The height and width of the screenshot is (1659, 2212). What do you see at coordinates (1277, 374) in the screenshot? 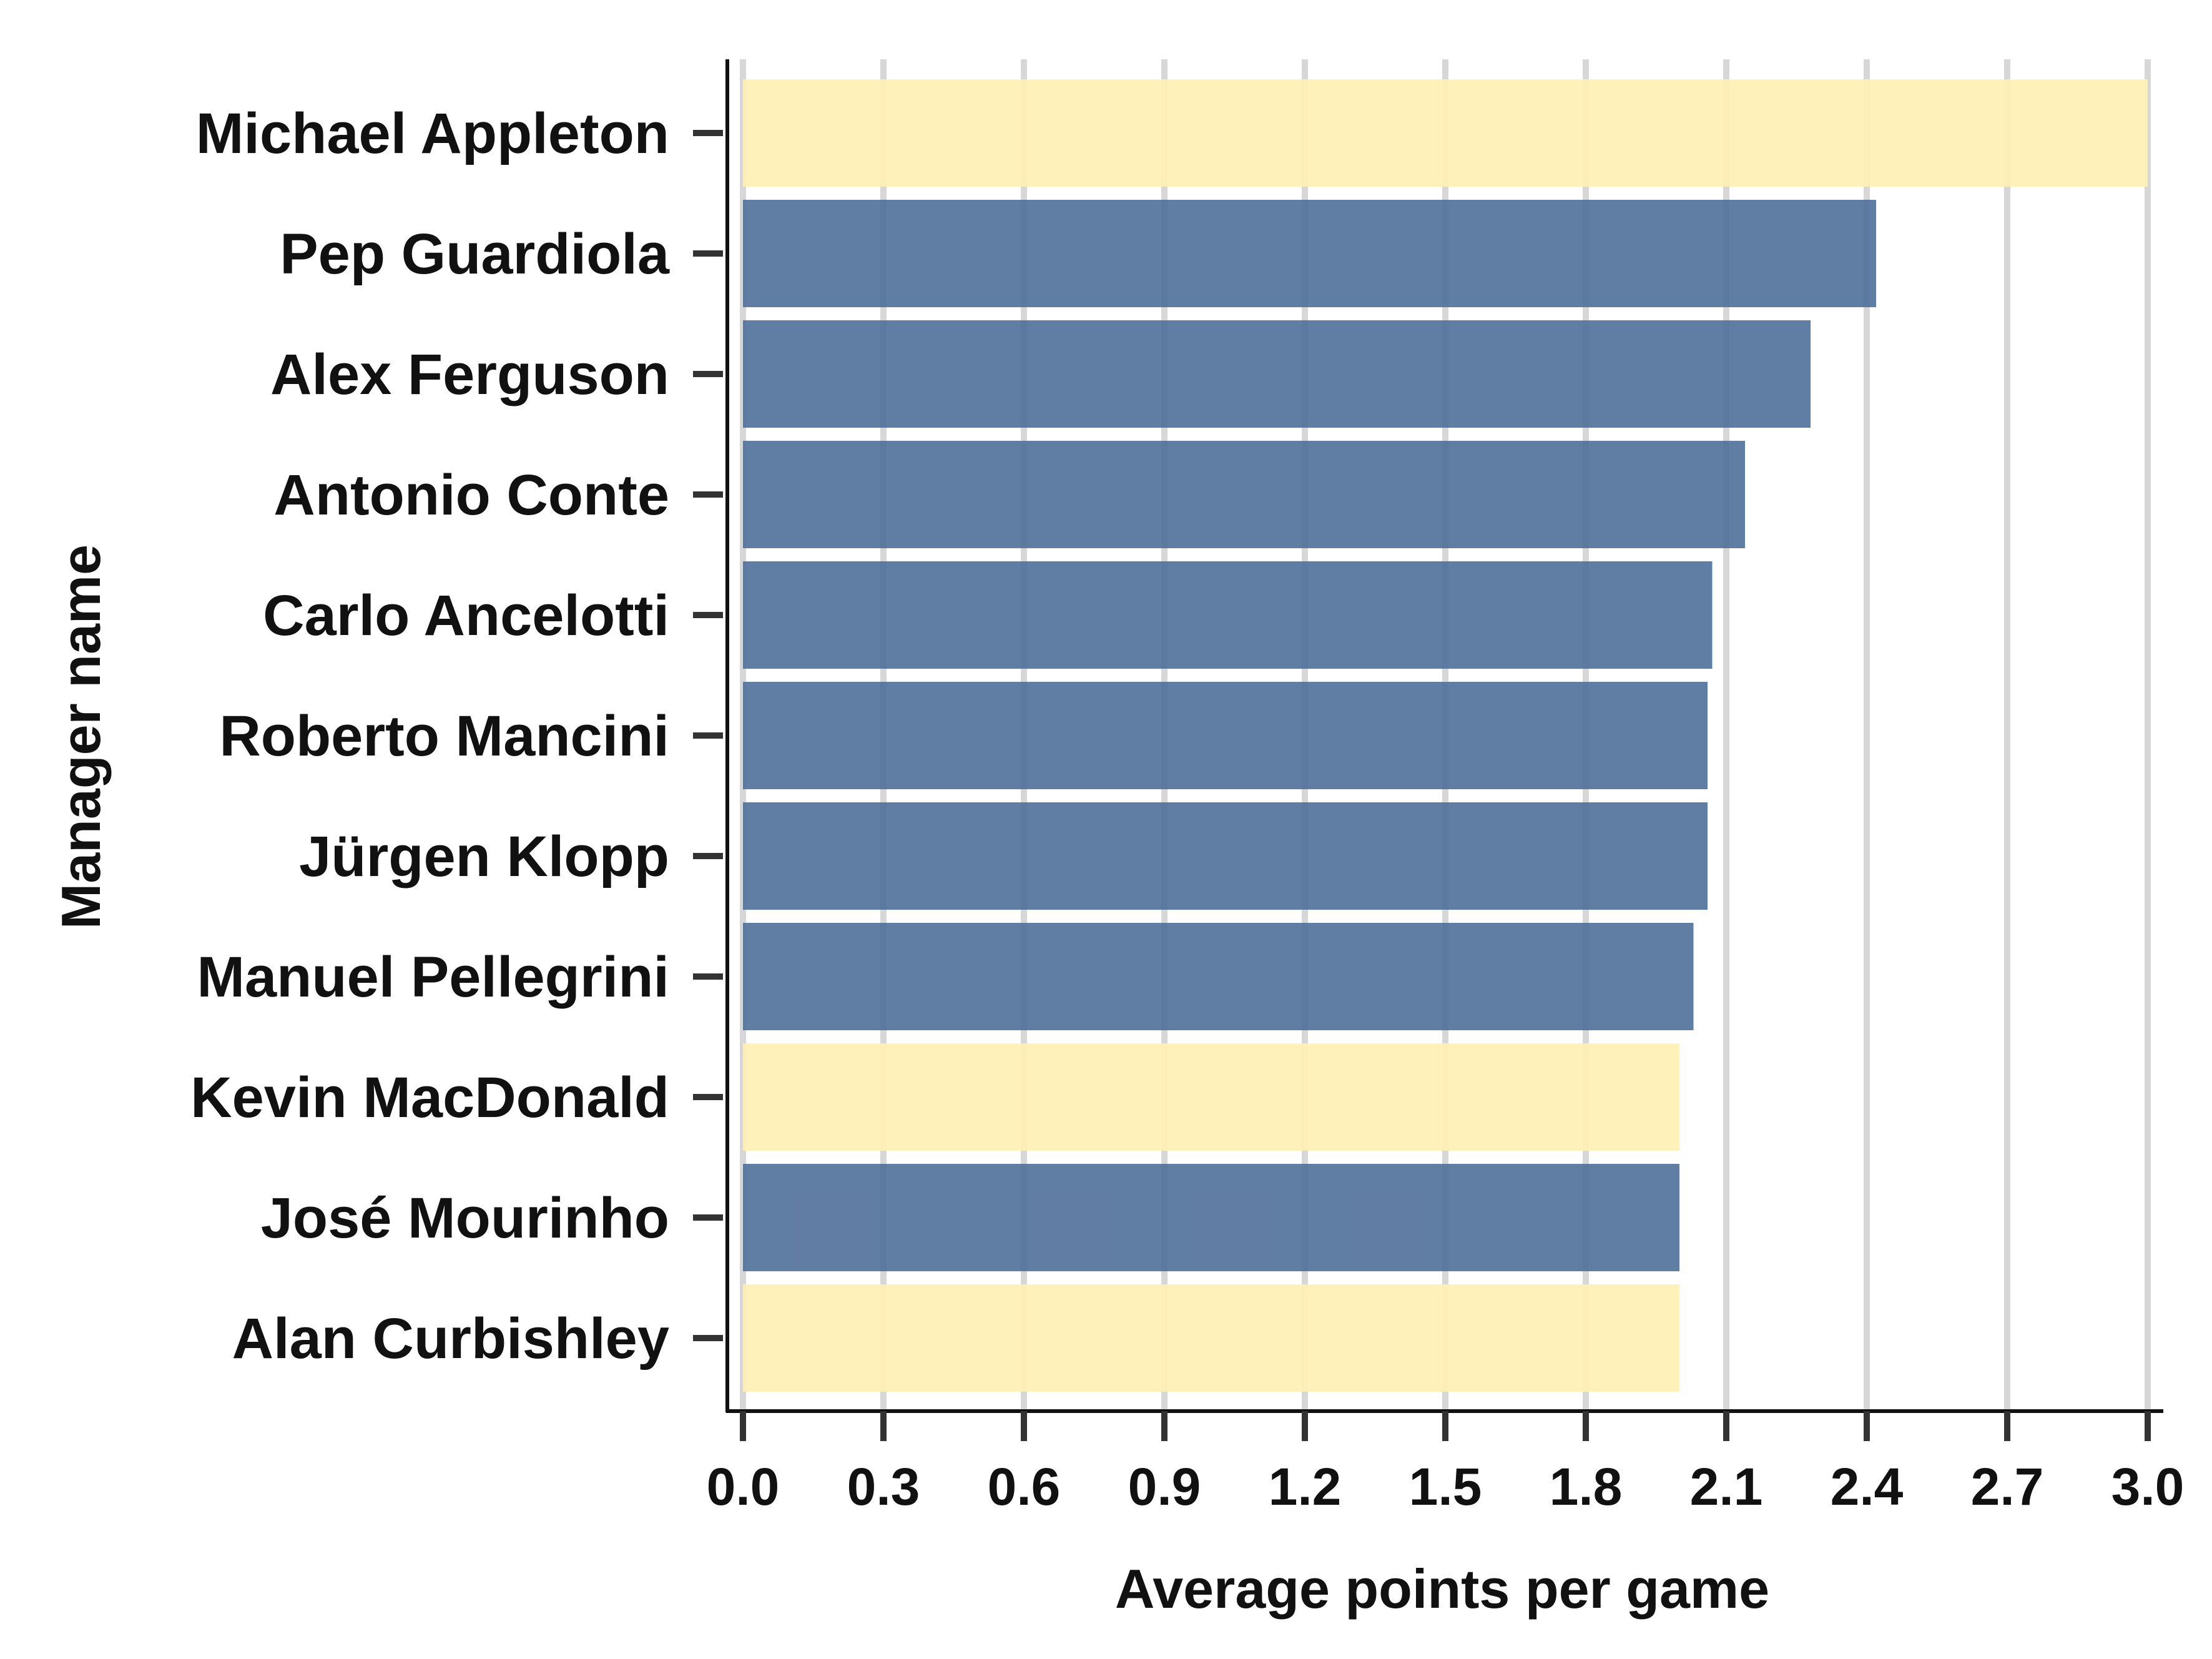
I see `bar-alex-ferguson` at bounding box center [1277, 374].